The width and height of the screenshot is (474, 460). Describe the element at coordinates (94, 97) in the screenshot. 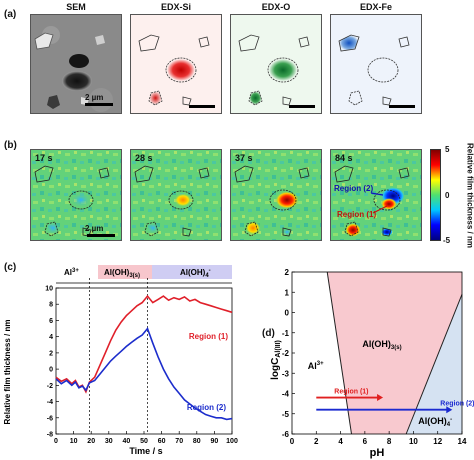

I see `sem-scale-label: 2 µm` at that location.